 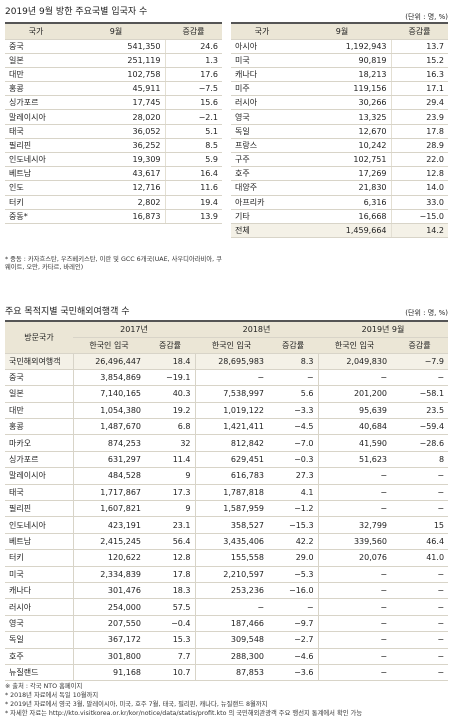 What do you see at coordinates (383, 329) in the screenshot?
I see `header-cell: 2019년 9월` at bounding box center [383, 329].